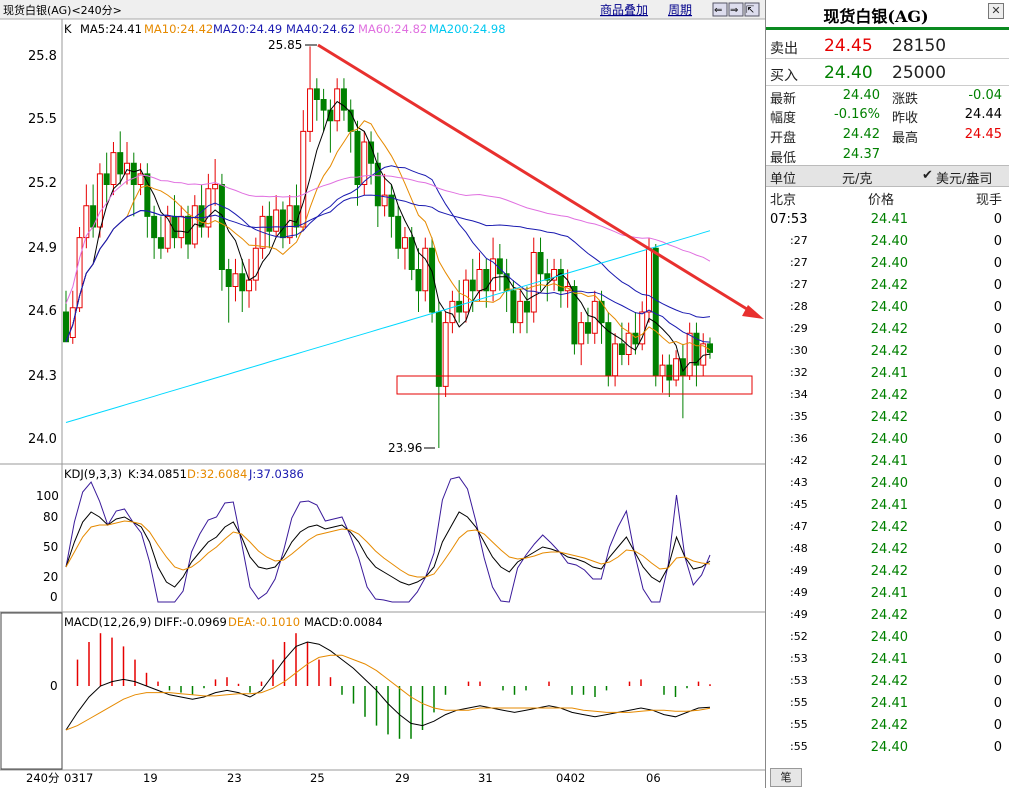  I want to click on prev-close-value: 24.44, so click(983, 114).